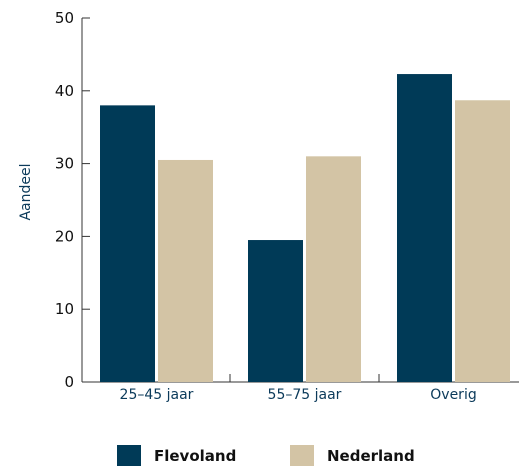 The height and width of the screenshot is (466, 519). What do you see at coordinates (302, 455) in the screenshot?
I see `legend-swatch-nederland` at bounding box center [302, 455].